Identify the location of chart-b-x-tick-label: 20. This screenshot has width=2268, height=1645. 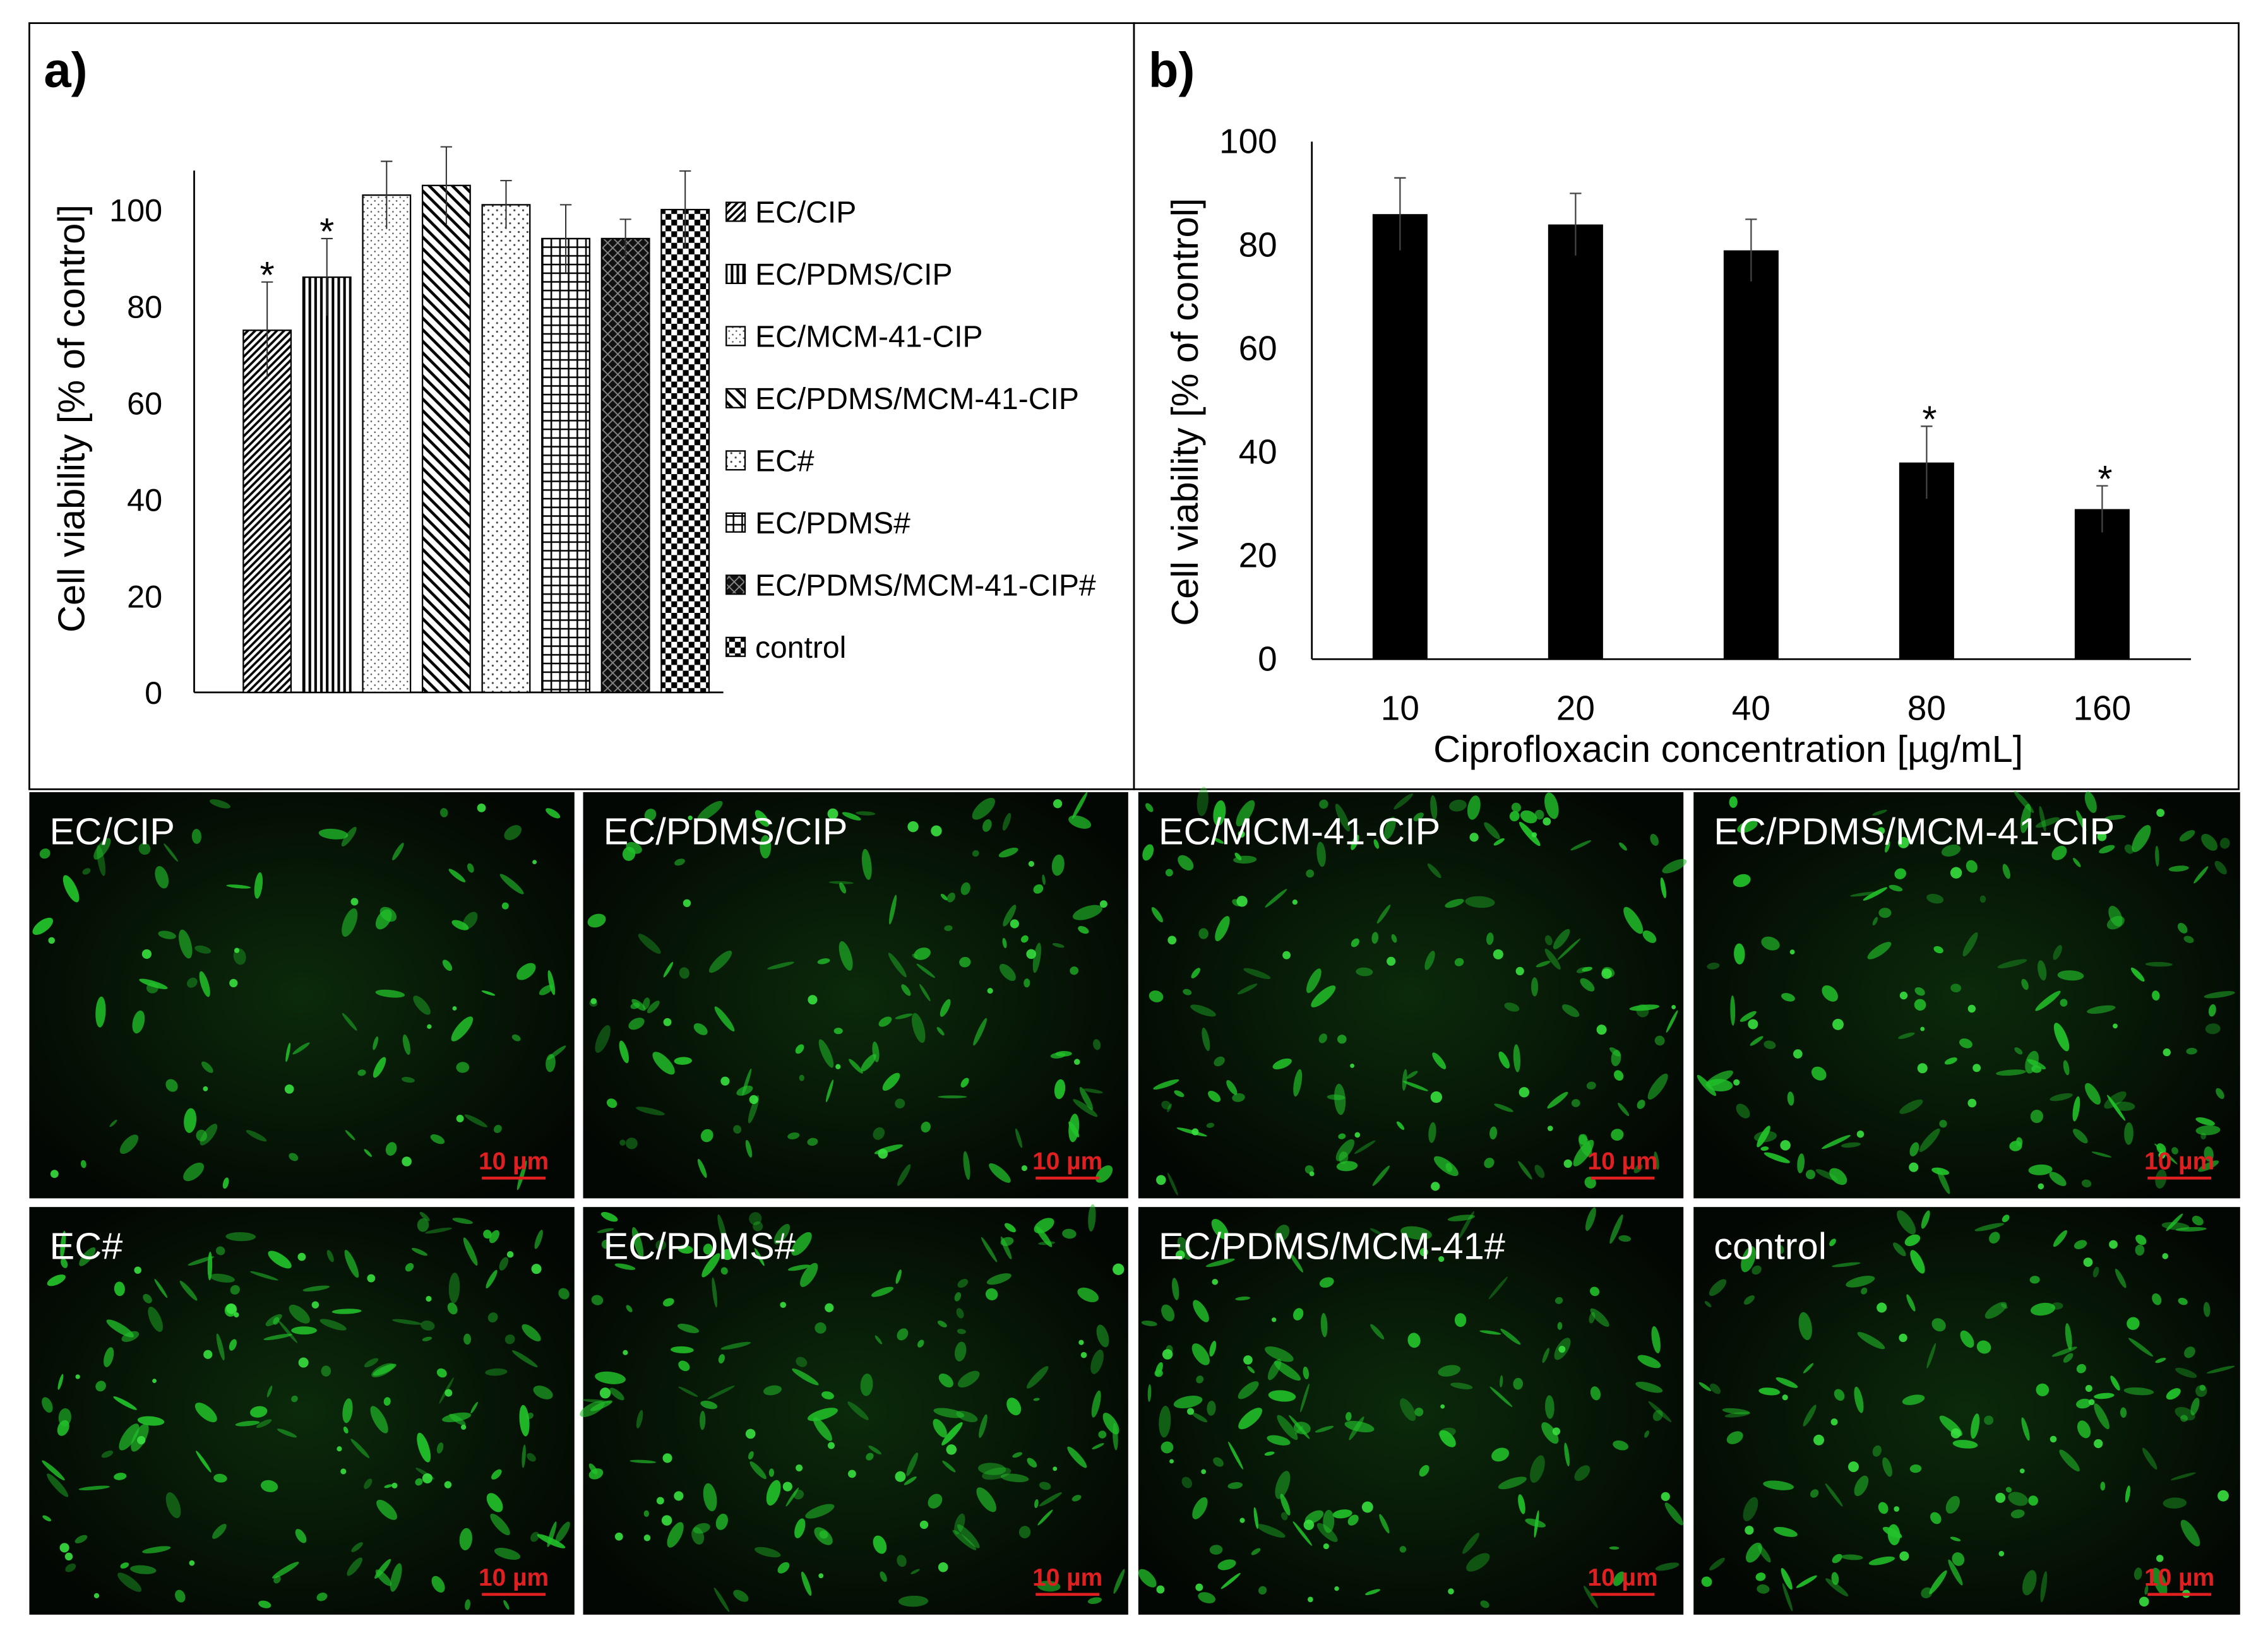
(1575, 707).